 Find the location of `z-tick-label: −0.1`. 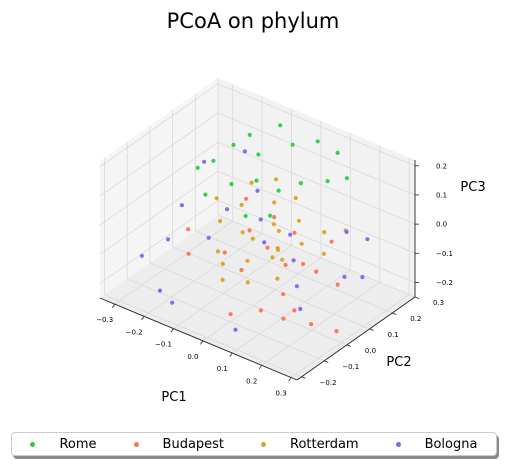

z-tick-label: −0.1 is located at coordinates (444, 254).